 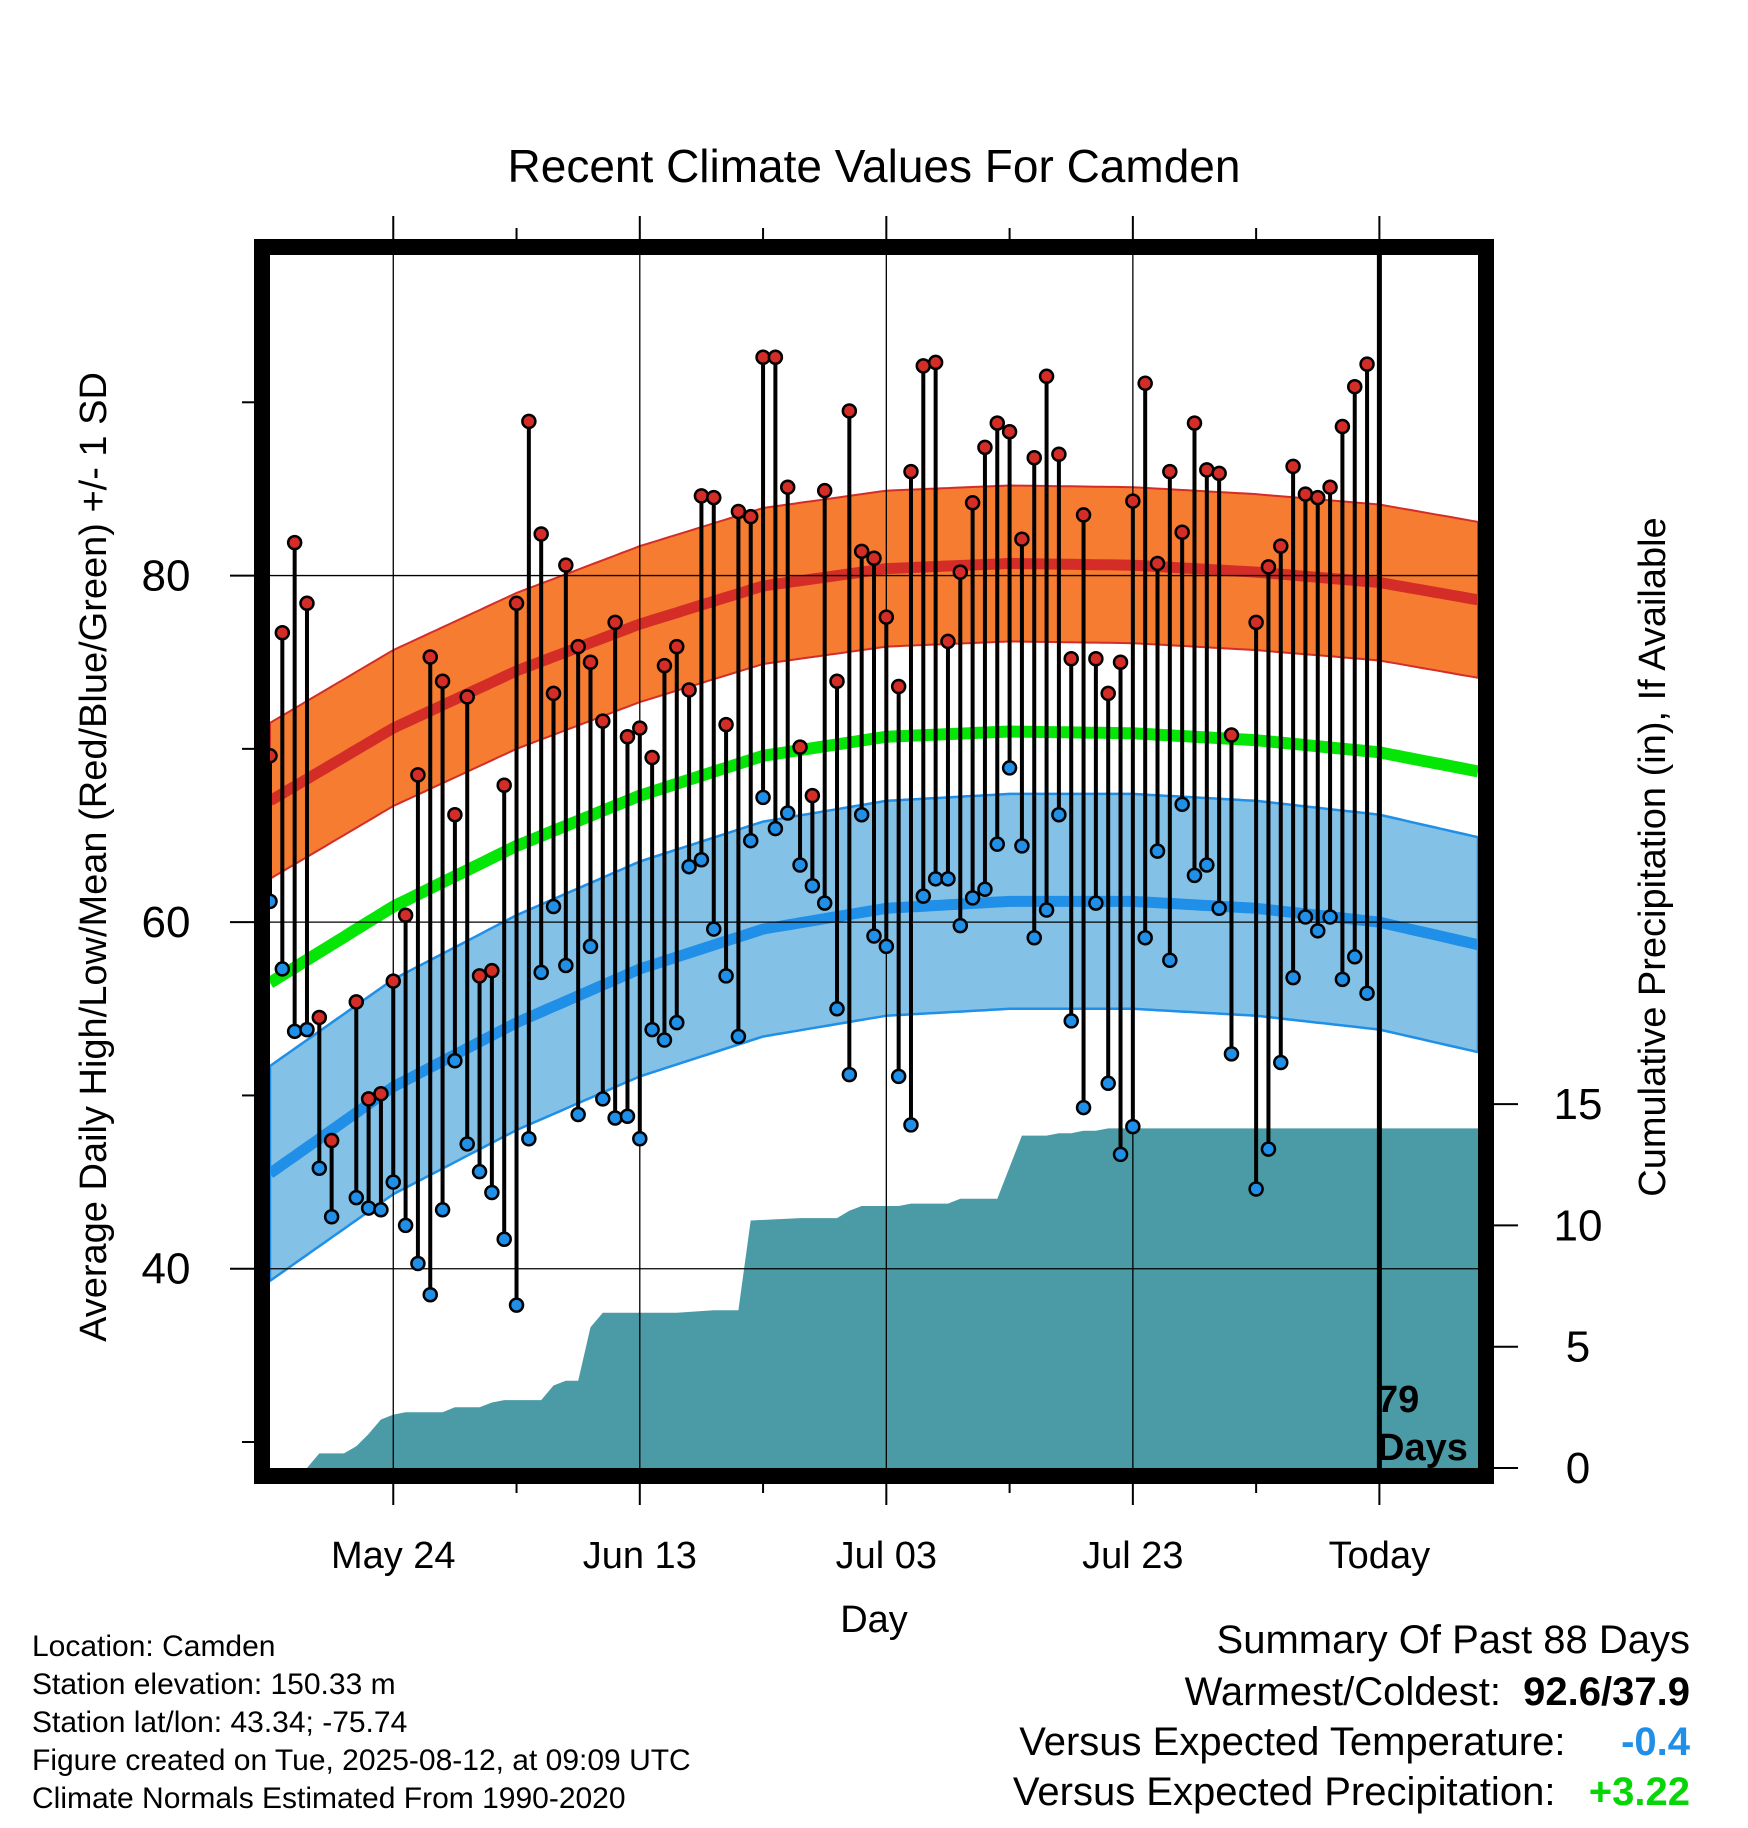 What do you see at coordinates (1453, 1640) in the screenshot?
I see `summary-title-text: Summary Of Past 88 Days` at bounding box center [1453, 1640].